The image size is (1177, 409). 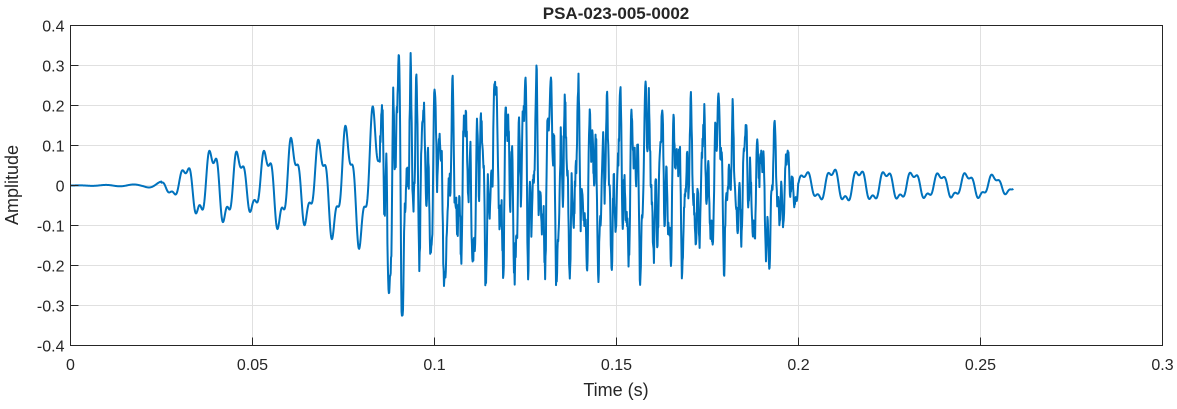 What do you see at coordinates (51, 307) in the screenshot?
I see `y-tick-label: -0.3` at bounding box center [51, 307].